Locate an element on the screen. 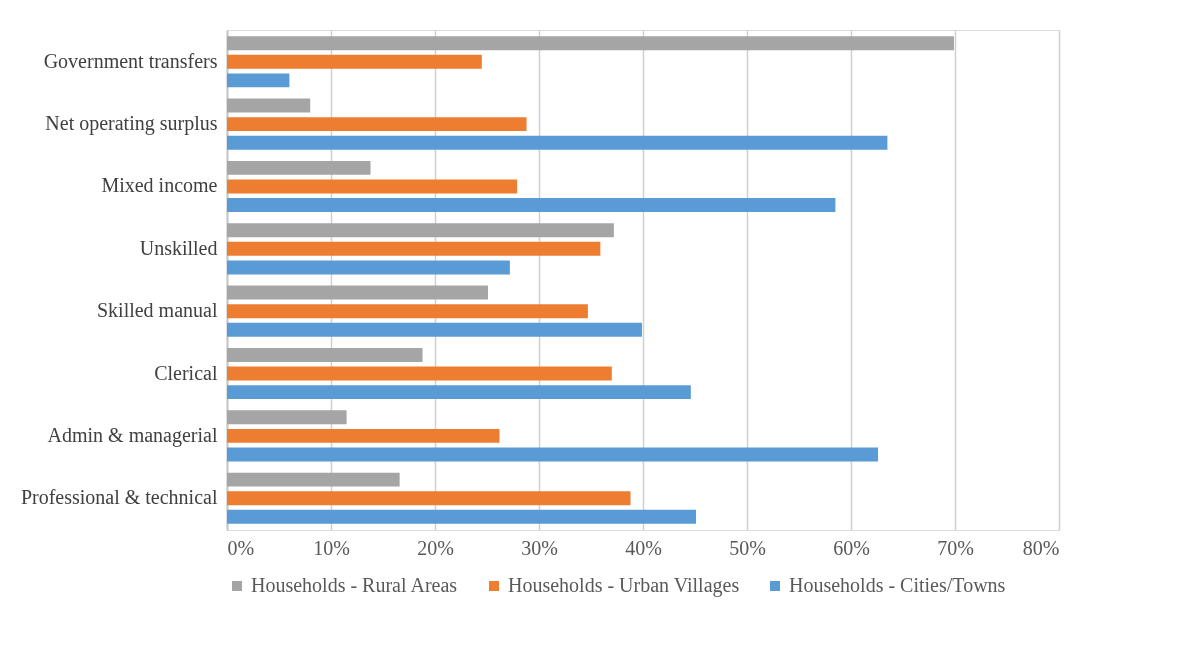  x-tick-label: 0% is located at coordinates (241, 547).